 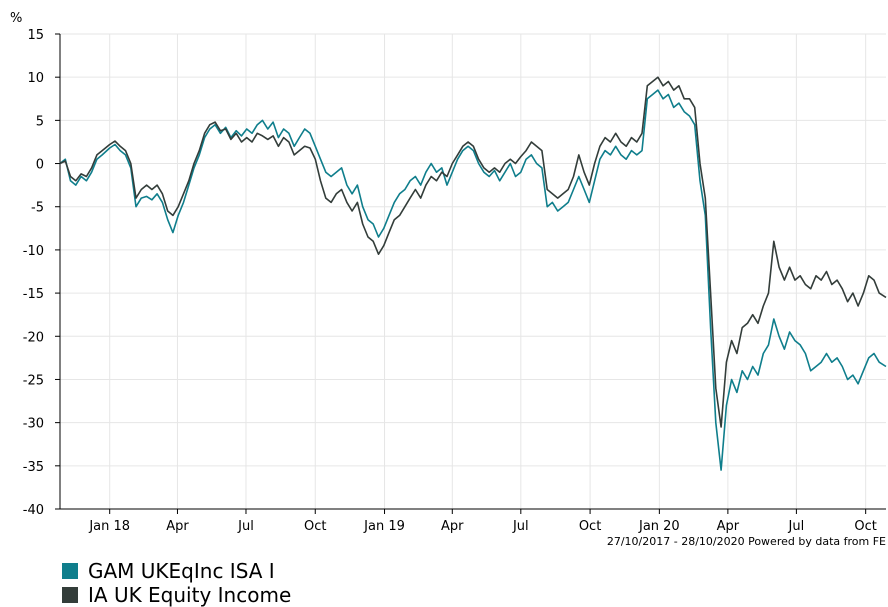 I want to click on y-tick-label: -10, so click(x=33, y=251).